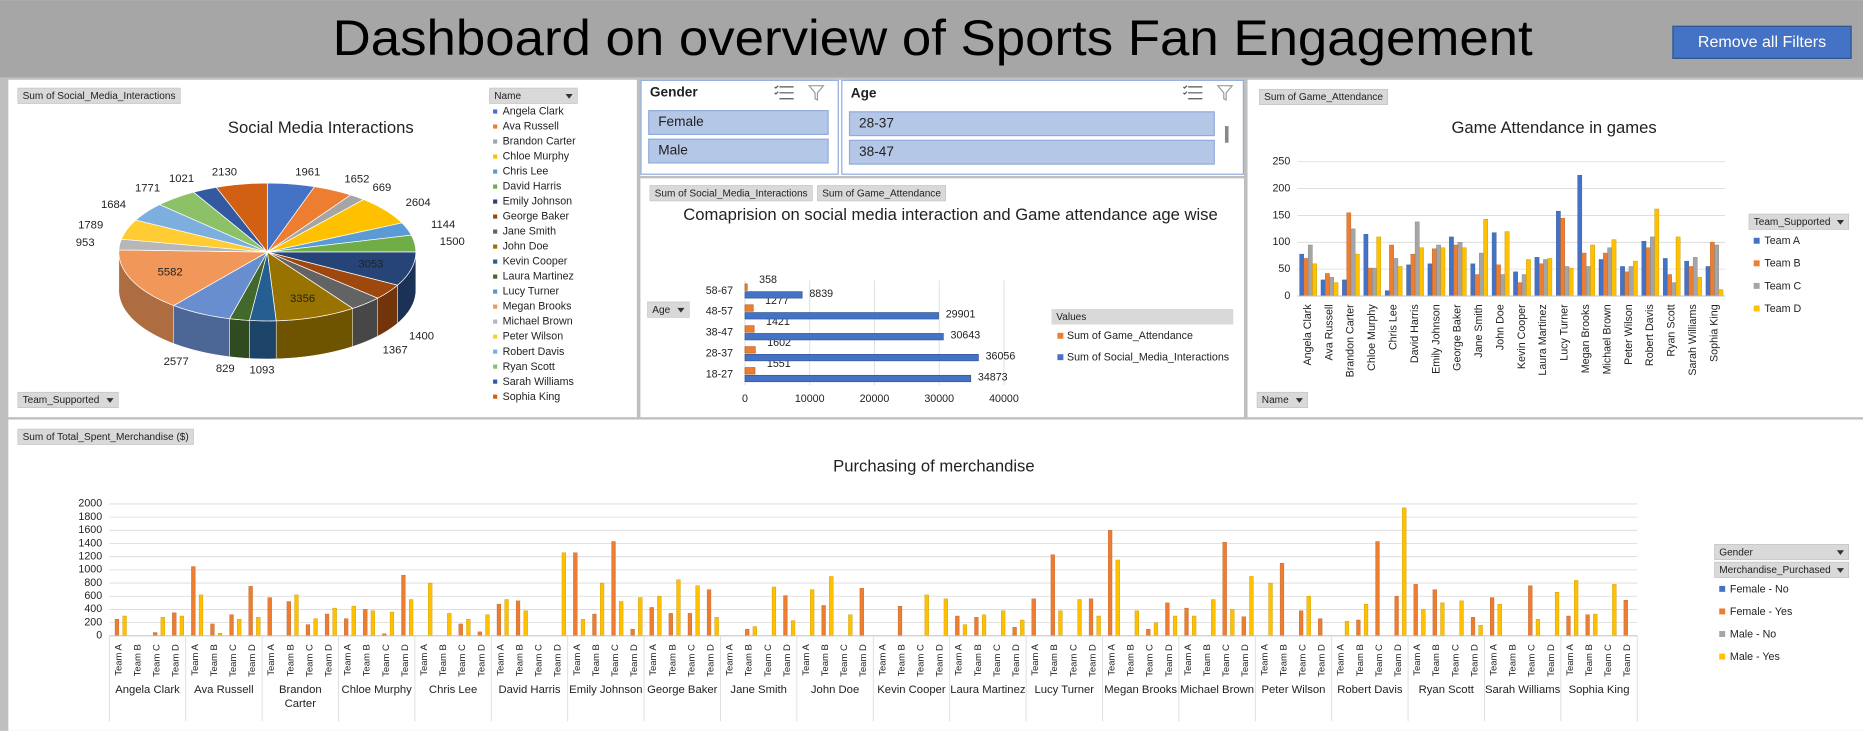 The image size is (1863, 731). I want to click on field-button: Sum of Game_Attendance, so click(1324, 97).